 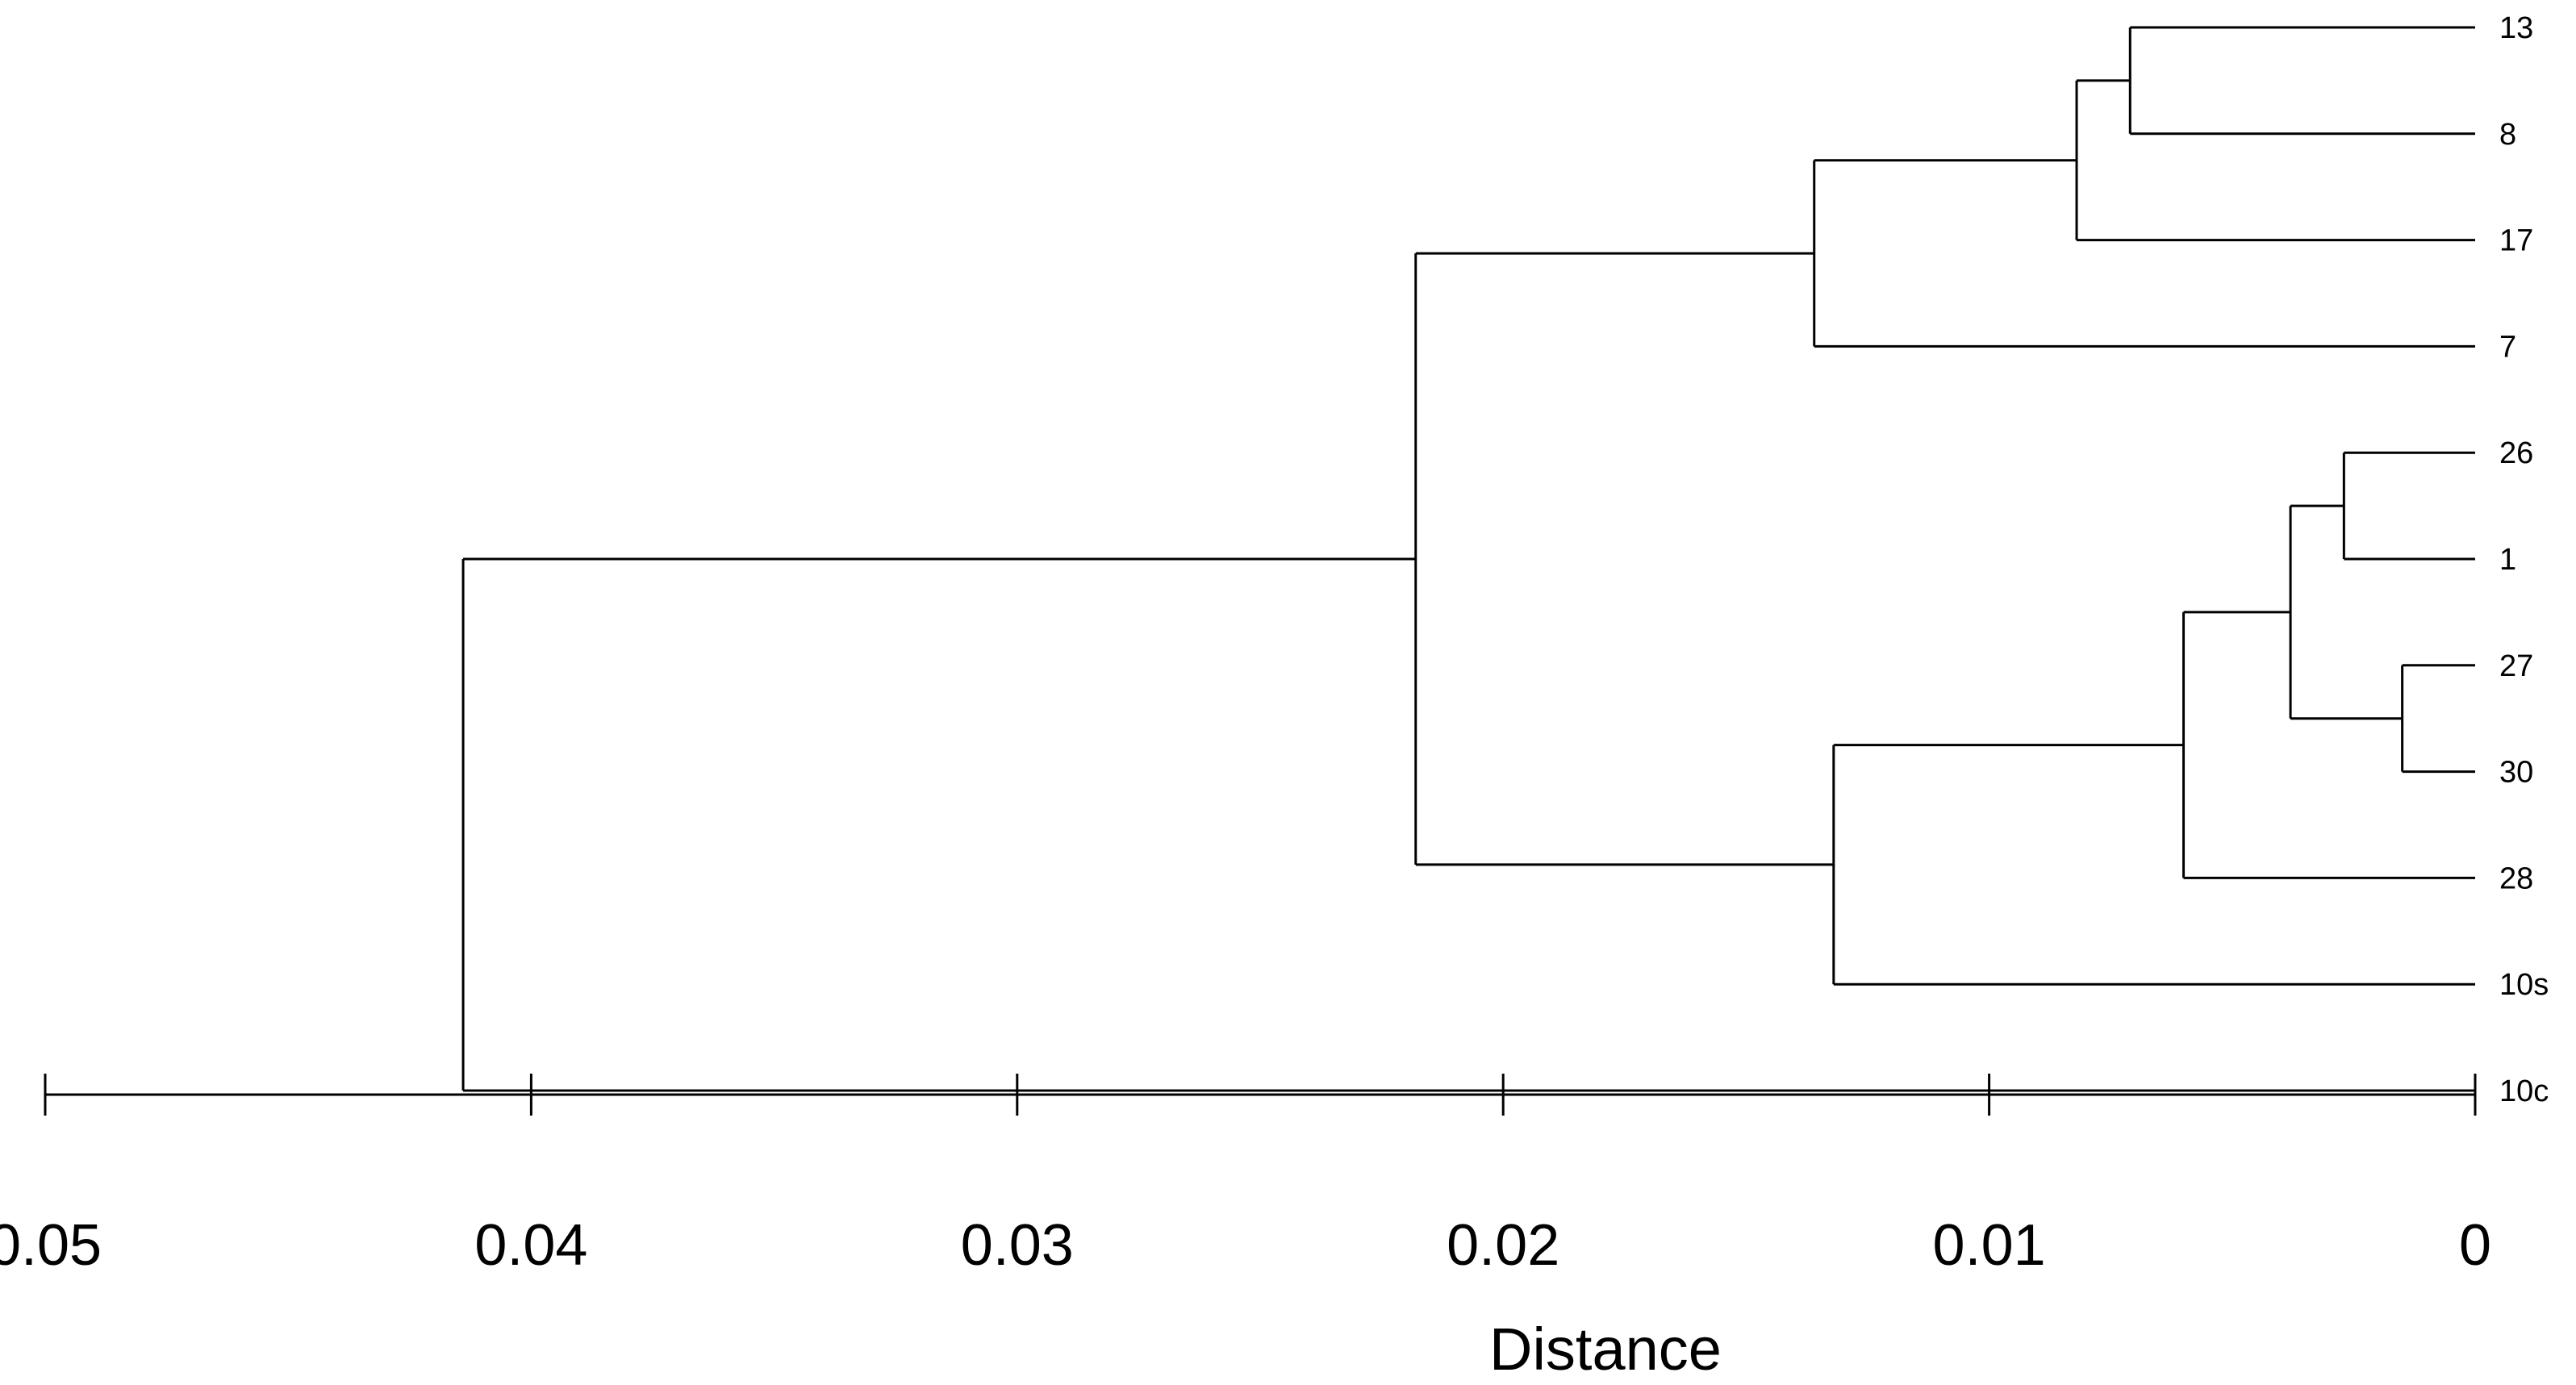 I want to click on tick-label: 0.05, so click(x=51, y=1246).